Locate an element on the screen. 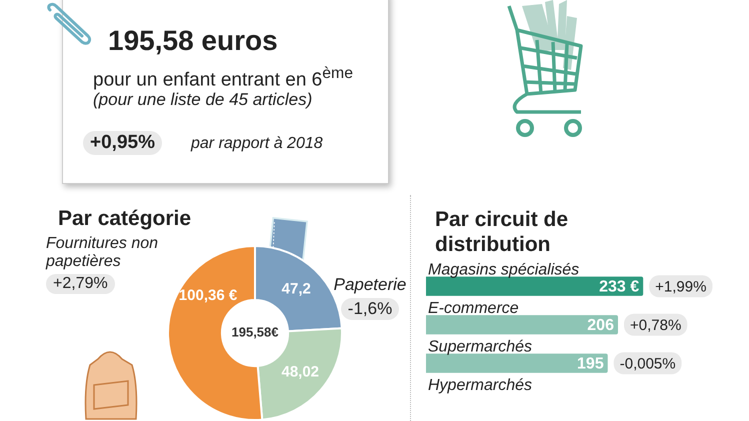  data-label: 195 is located at coordinates (590, 364).